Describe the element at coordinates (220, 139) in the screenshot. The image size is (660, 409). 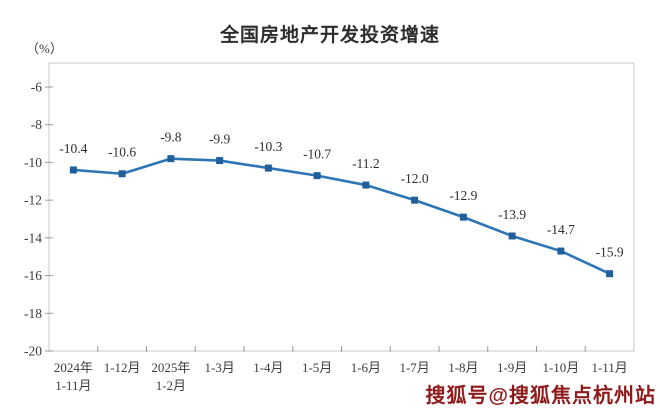
I see `data-point-label: -9.9` at that location.